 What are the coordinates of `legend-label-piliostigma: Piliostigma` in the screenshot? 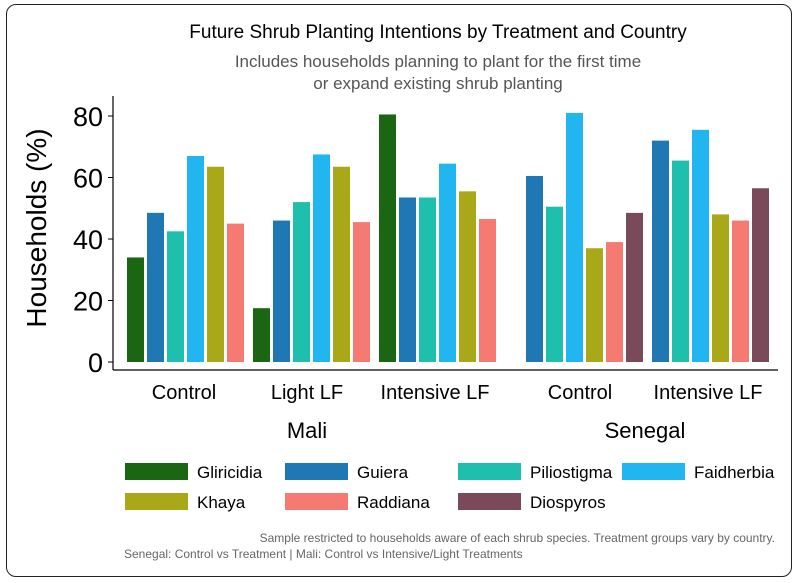 It's located at (571, 472).